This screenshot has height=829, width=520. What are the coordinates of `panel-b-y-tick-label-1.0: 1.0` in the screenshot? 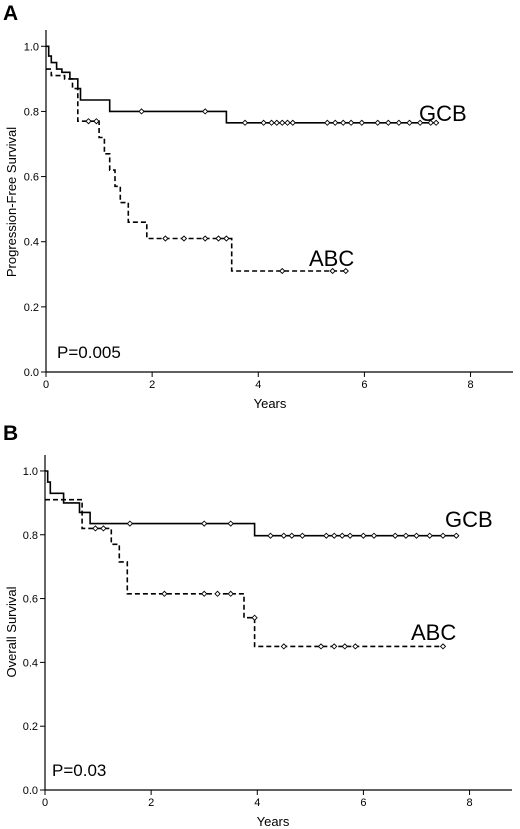 It's located at (30, 472).